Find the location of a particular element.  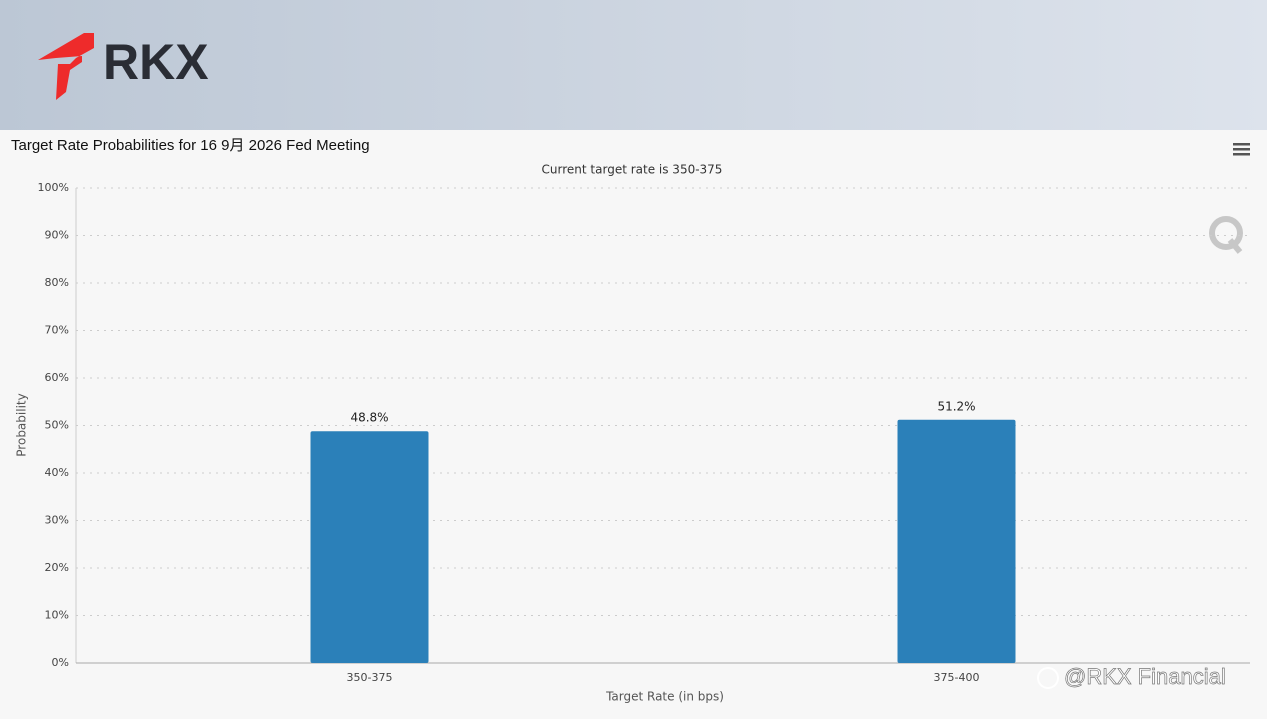

y-axis-label: Probability is located at coordinates (22, 424).